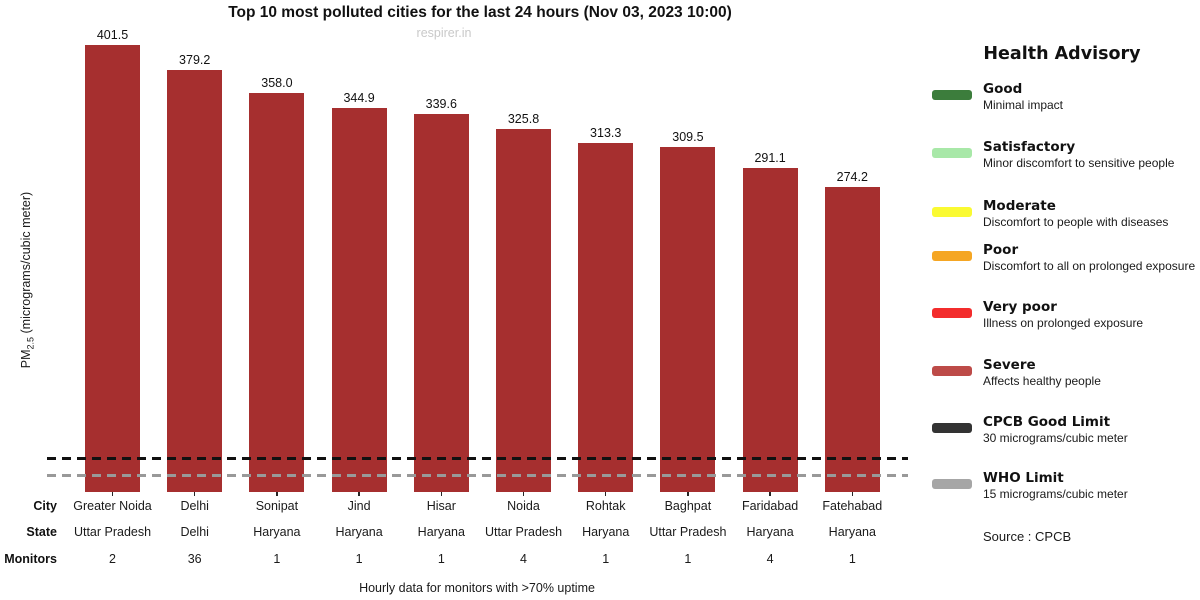 The image size is (1200, 600). What do you see at coordinates (1029, 147) in the screenshot?
I see `legend-item-name: Satisfactory` at bounding box center [1029, 147].